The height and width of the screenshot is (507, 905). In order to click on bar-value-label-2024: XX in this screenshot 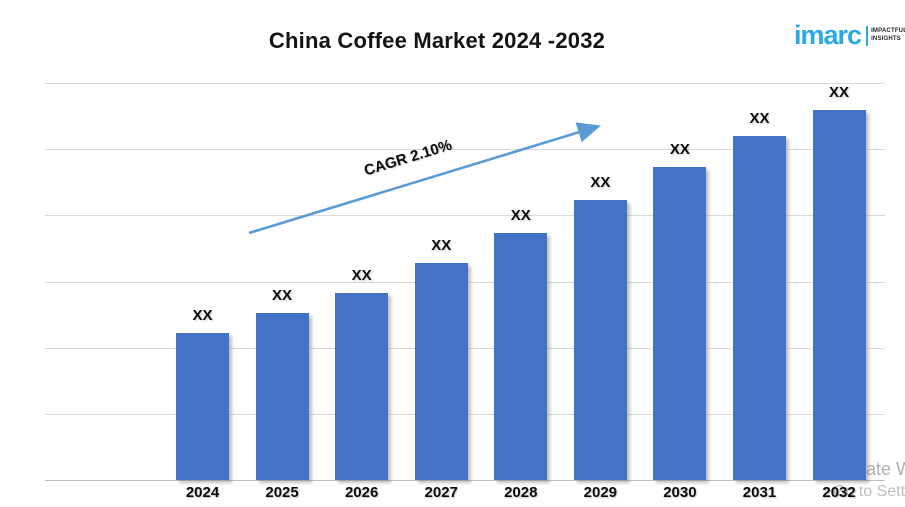, I will do `click(202, 315)`.